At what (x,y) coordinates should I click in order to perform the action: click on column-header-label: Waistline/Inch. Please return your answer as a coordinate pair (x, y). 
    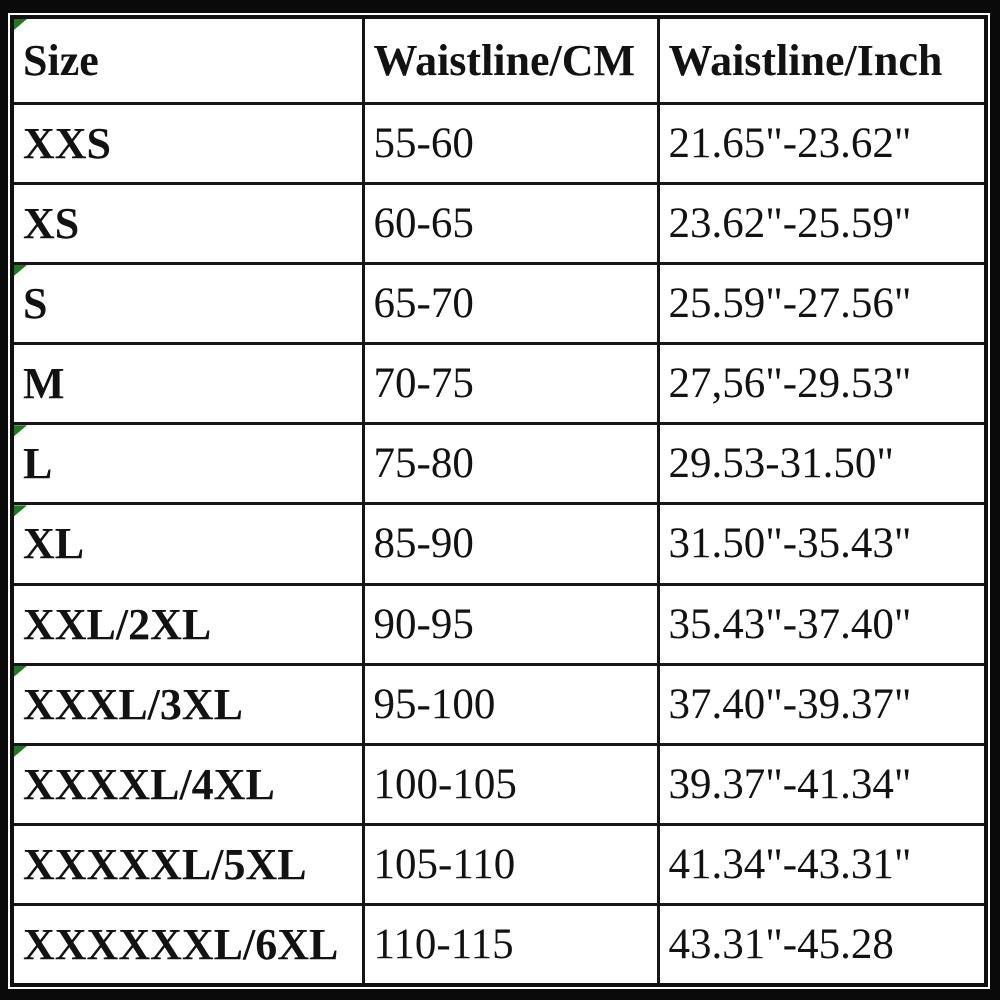
    Looking at the image, I should click on (805, 60).